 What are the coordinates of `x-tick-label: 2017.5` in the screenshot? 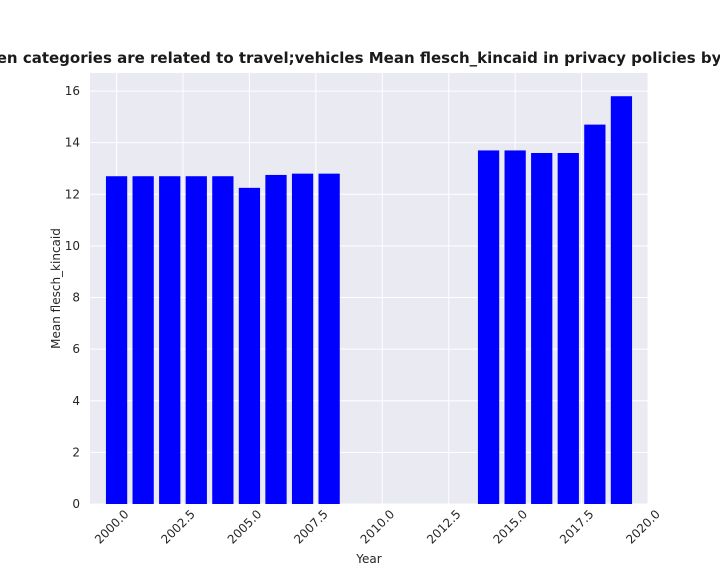 It's located at (577, 527).